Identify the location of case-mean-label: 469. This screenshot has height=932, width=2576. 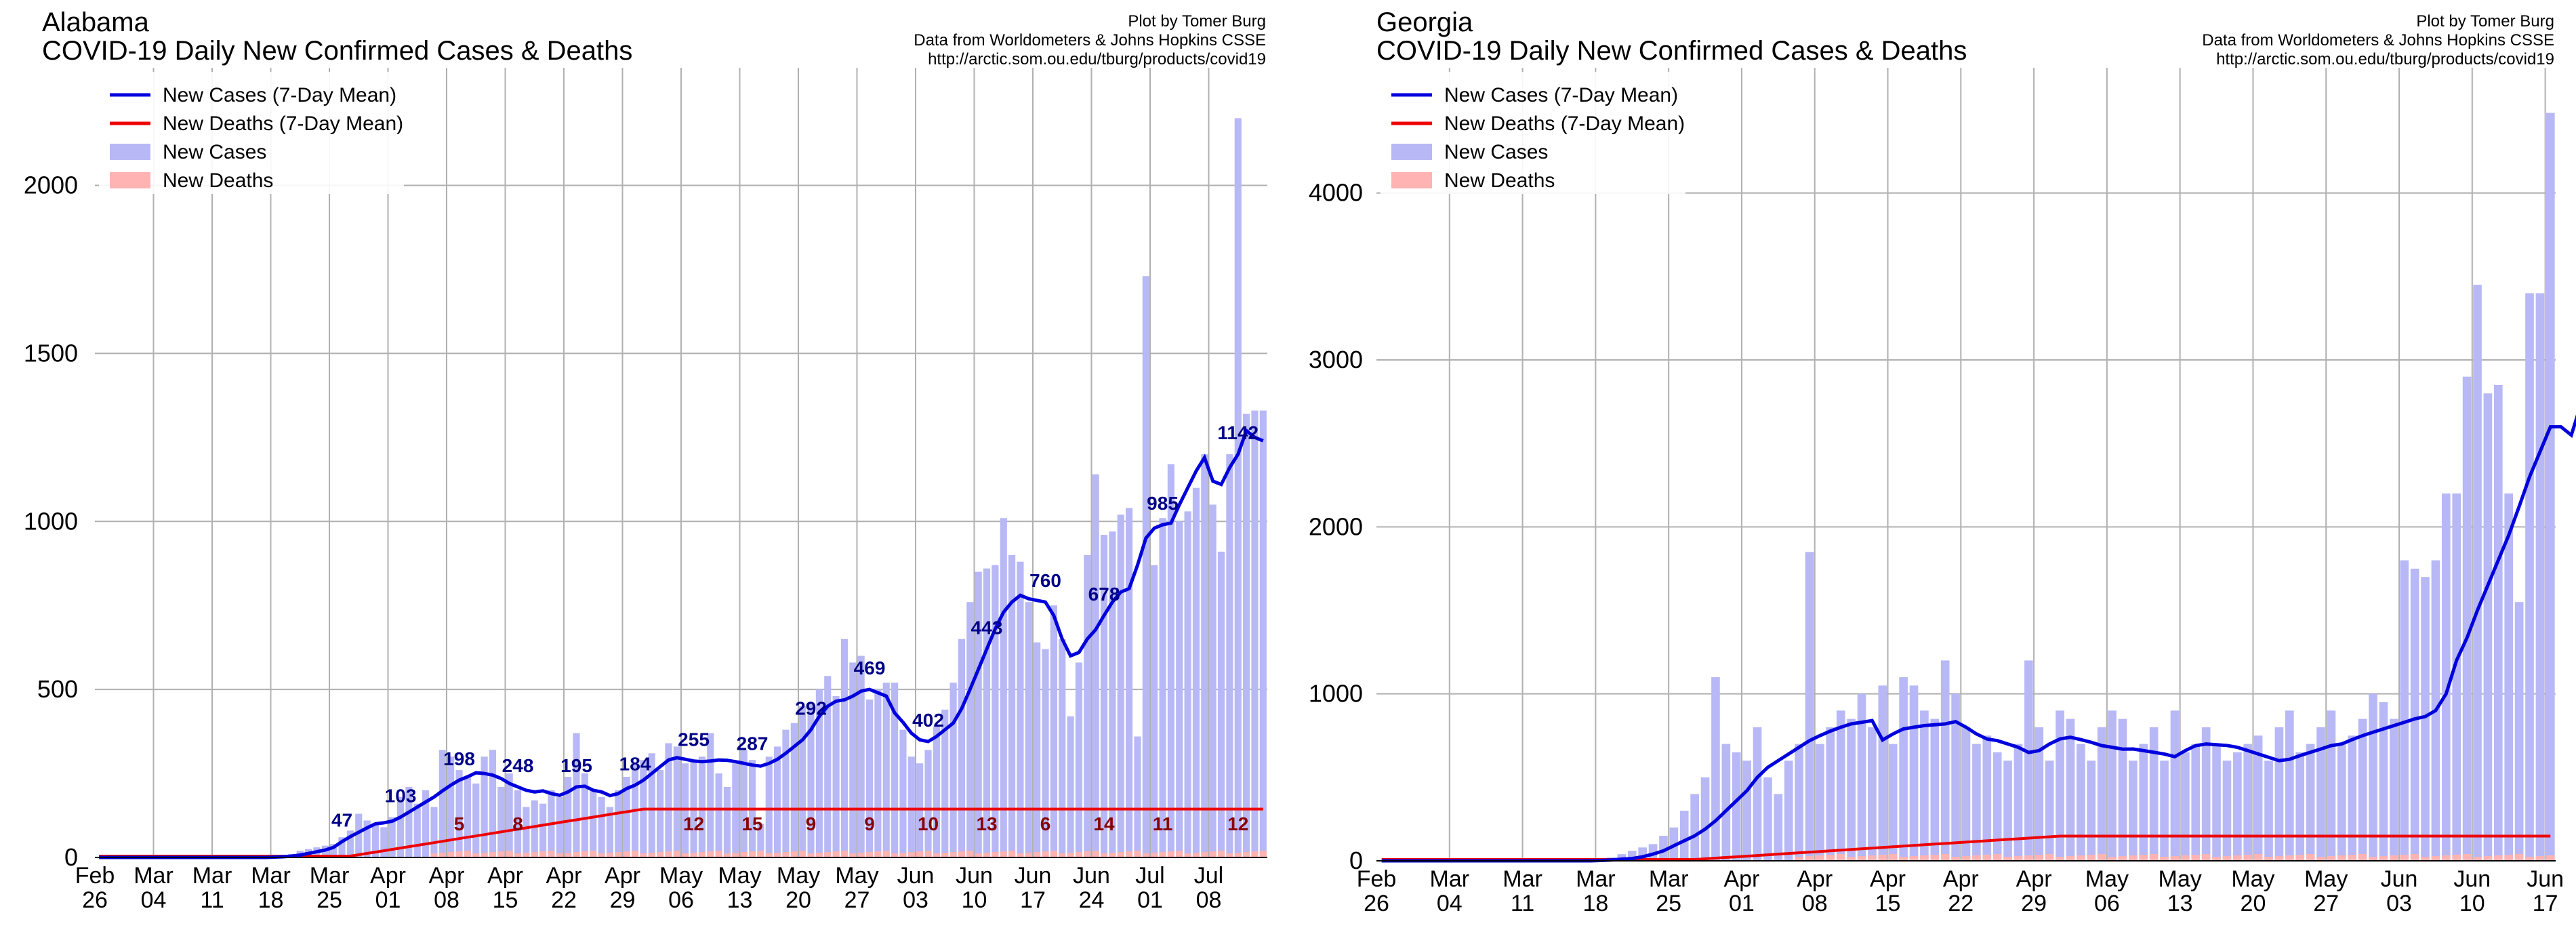
(870, 667).